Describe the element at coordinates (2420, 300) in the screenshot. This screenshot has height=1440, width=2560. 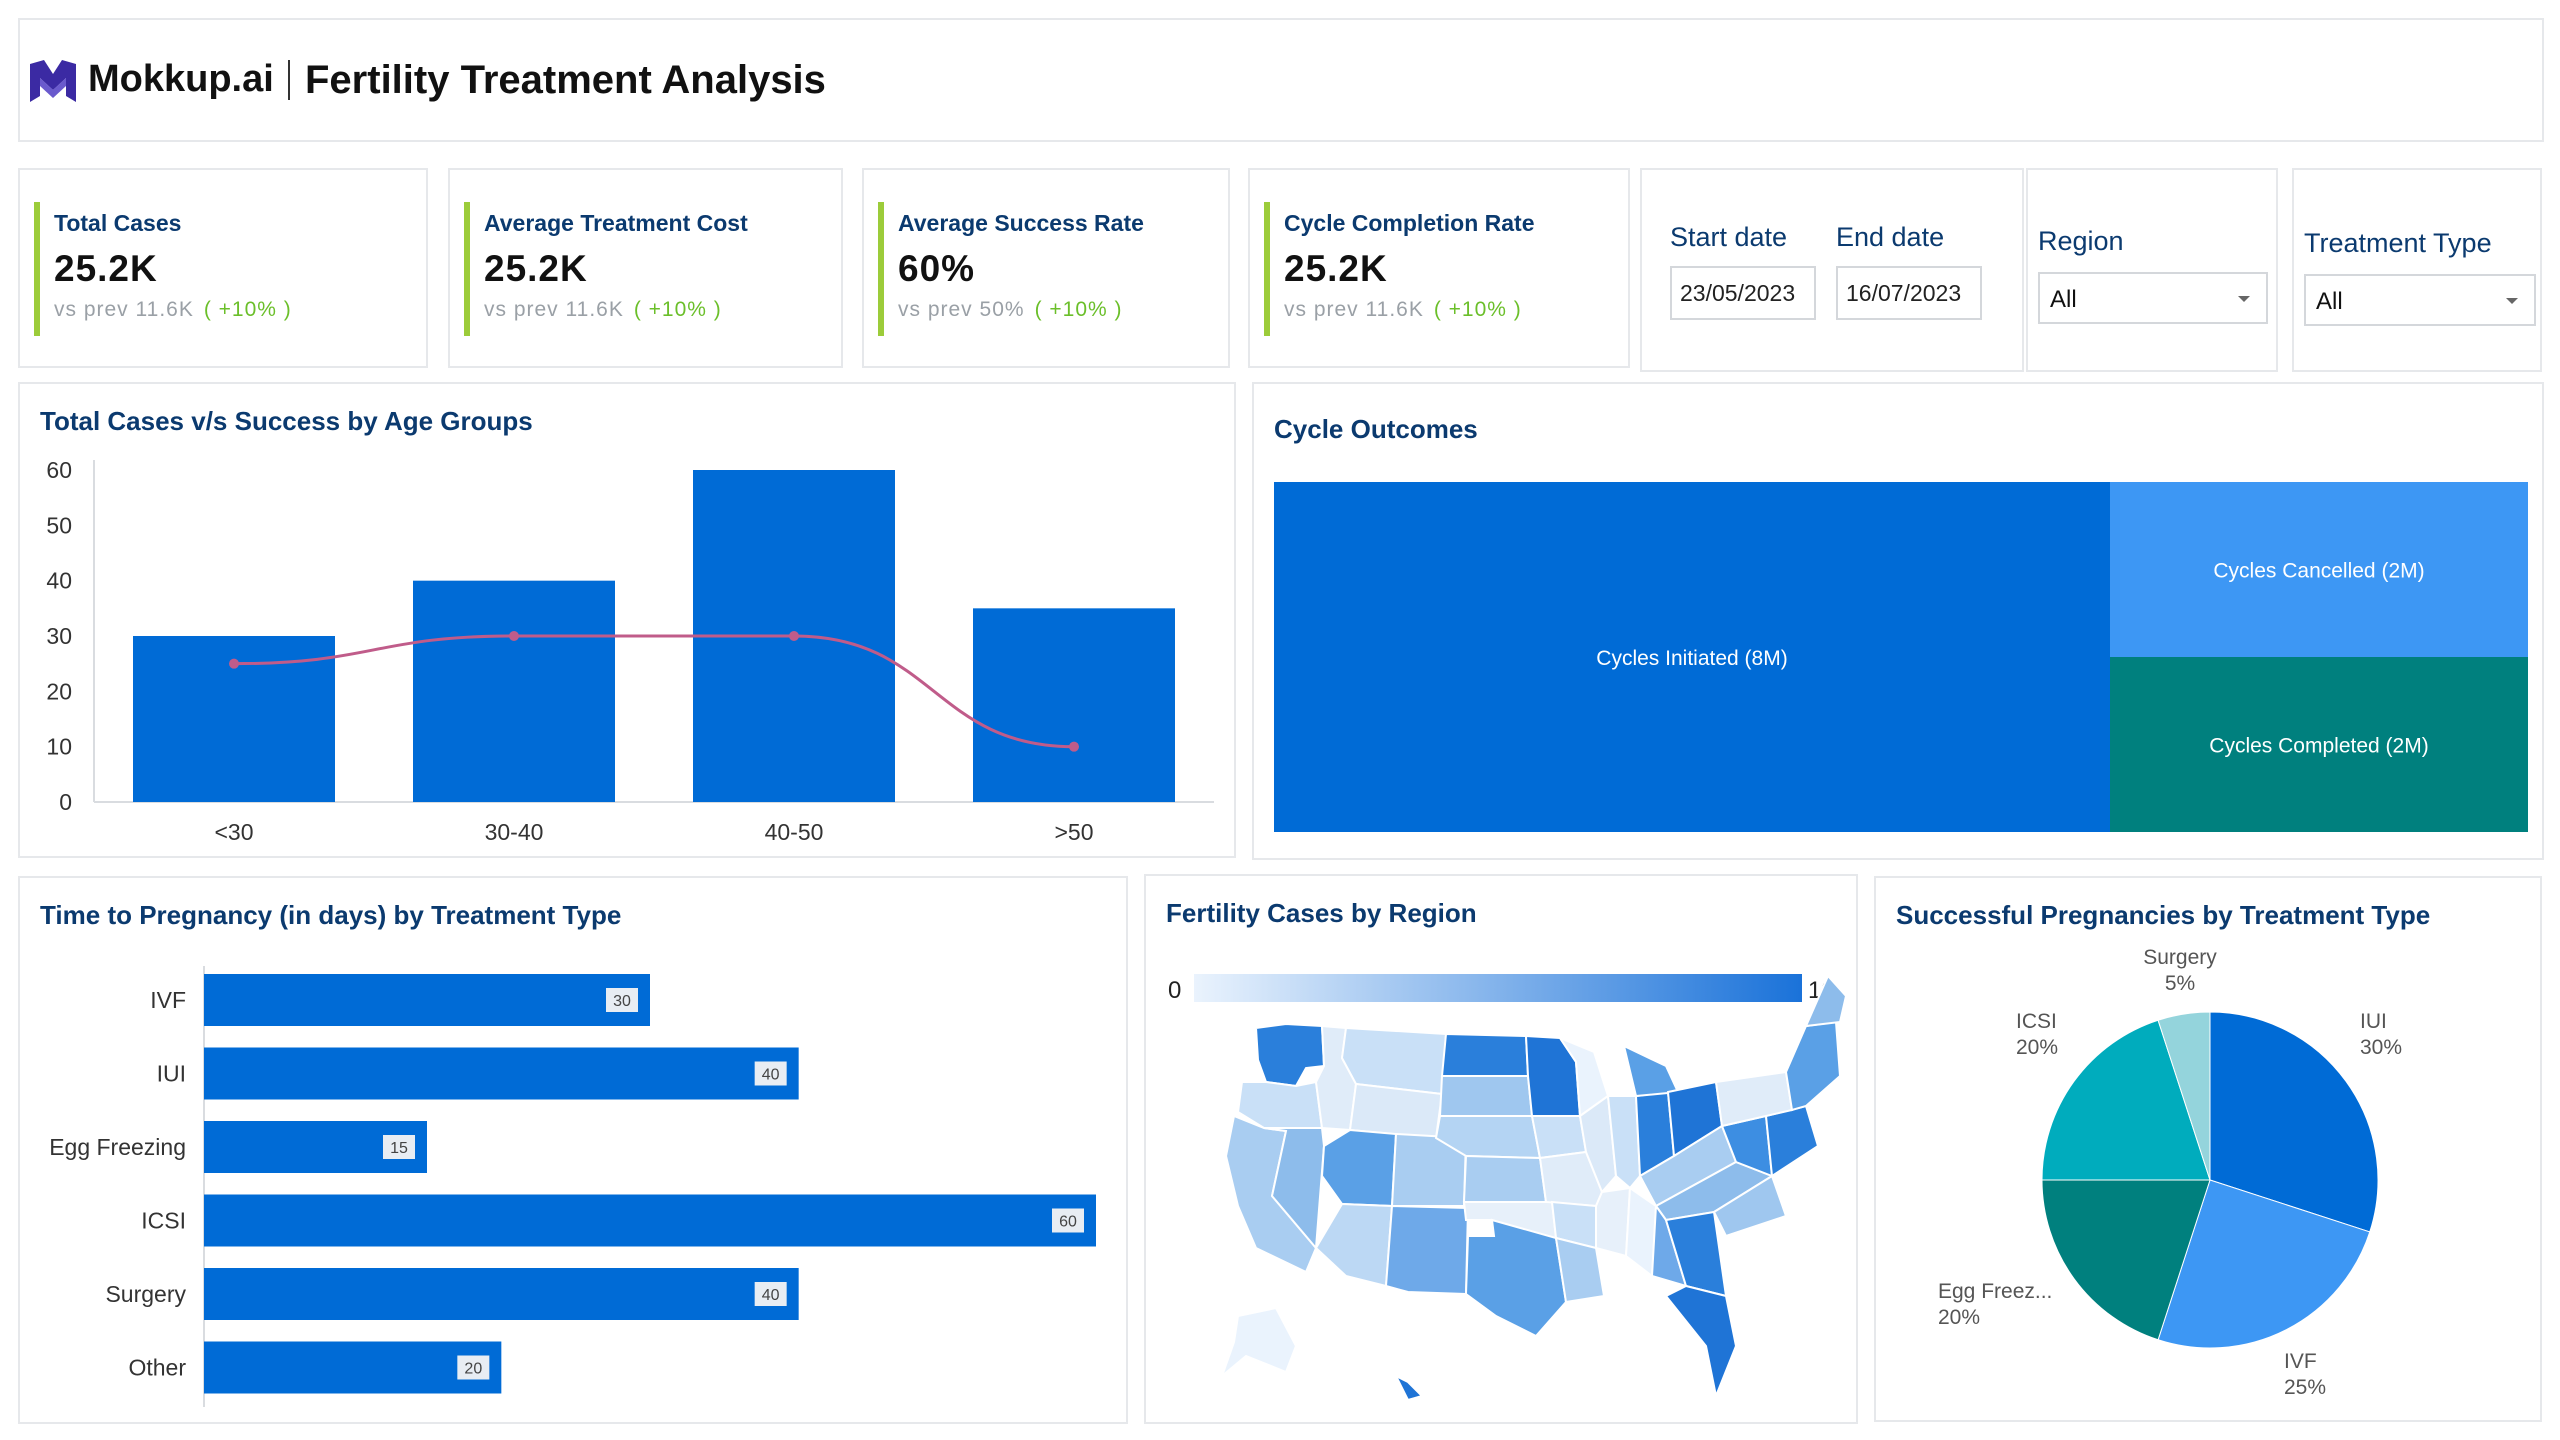
I see `treatment-type-select: All` at that location.